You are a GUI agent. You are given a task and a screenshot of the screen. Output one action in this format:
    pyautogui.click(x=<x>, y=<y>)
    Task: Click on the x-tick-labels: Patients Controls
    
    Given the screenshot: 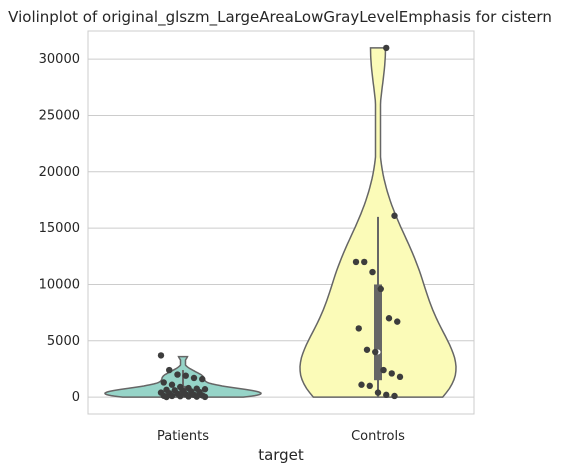 What is the action you would take?
    pyautogui.click(x=281, y=436)
    